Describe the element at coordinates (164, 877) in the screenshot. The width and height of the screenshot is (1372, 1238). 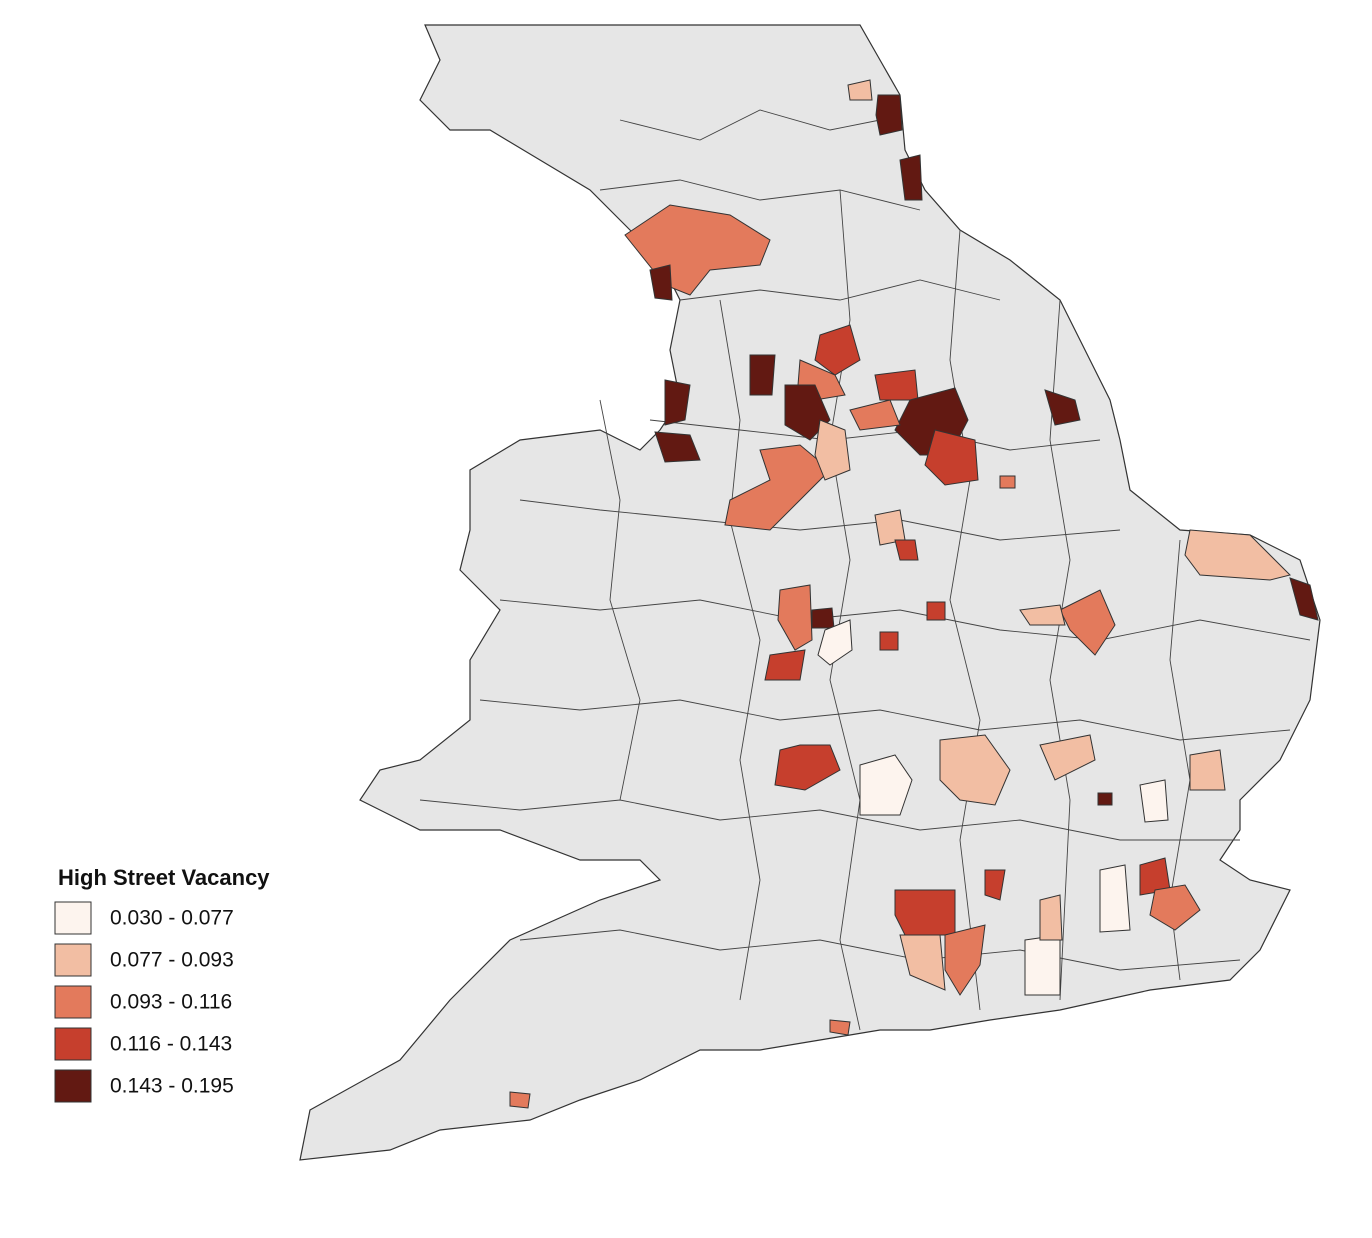
I see `legend-title: High Street Vacancy` at that location.